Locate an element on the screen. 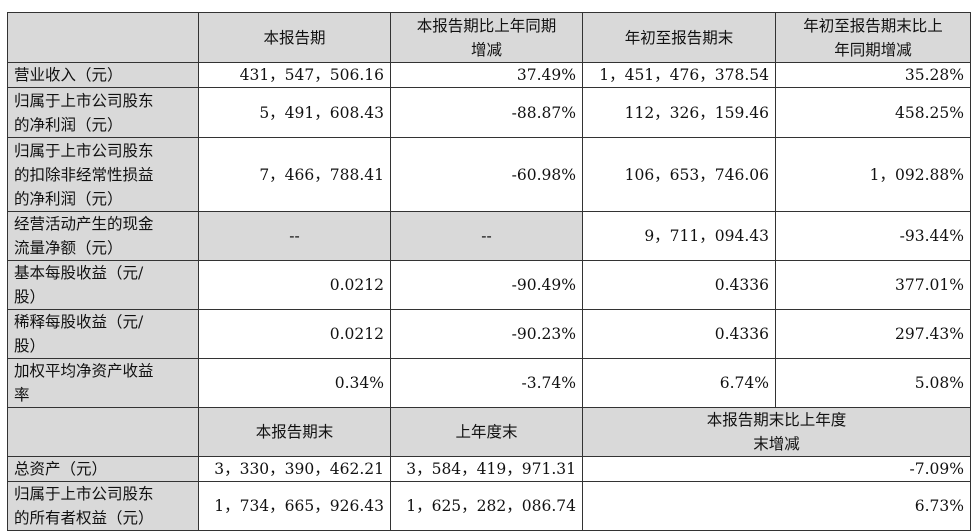 This screenshot has width=978, height=531. value-cell: 5.08% is located at coordinates (873, 383).